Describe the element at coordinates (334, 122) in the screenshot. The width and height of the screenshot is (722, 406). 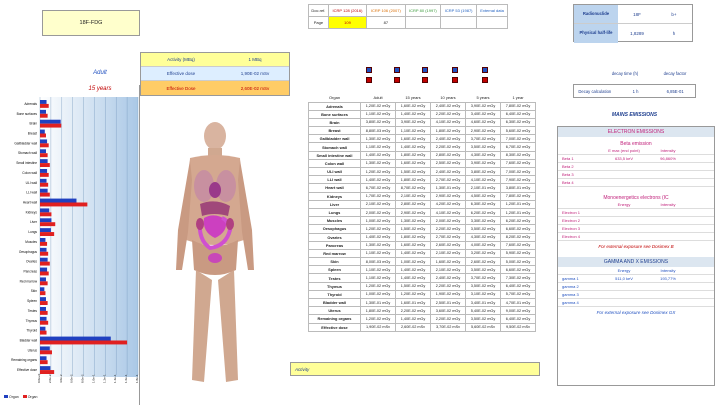
I see `organ-cell: Brain` at that location.